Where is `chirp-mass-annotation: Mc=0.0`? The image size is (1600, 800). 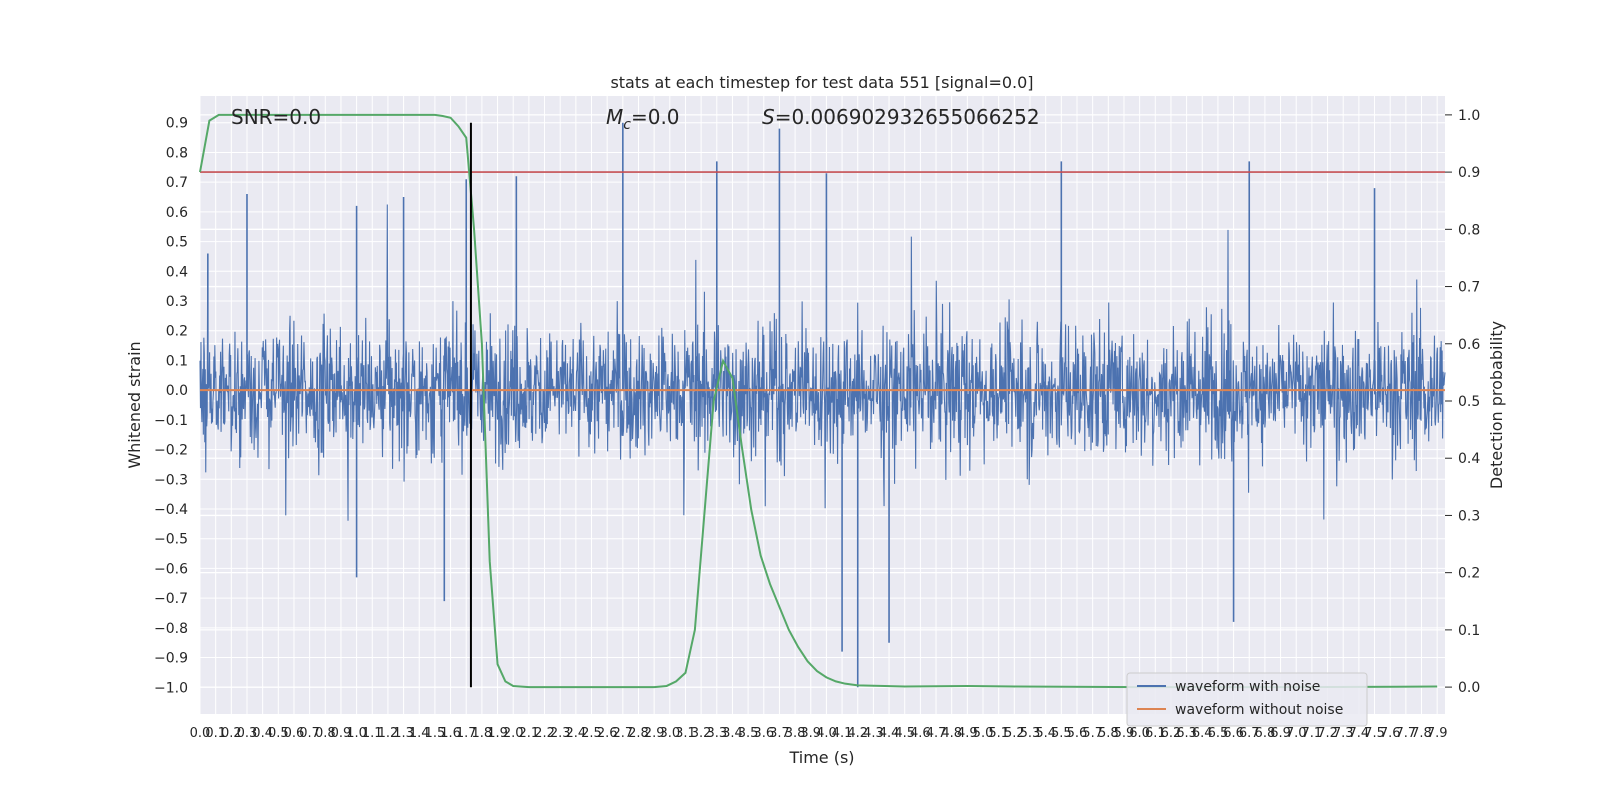
chirp-mass-annotation: Mc=0.0 is located at coordinates (643, 119).